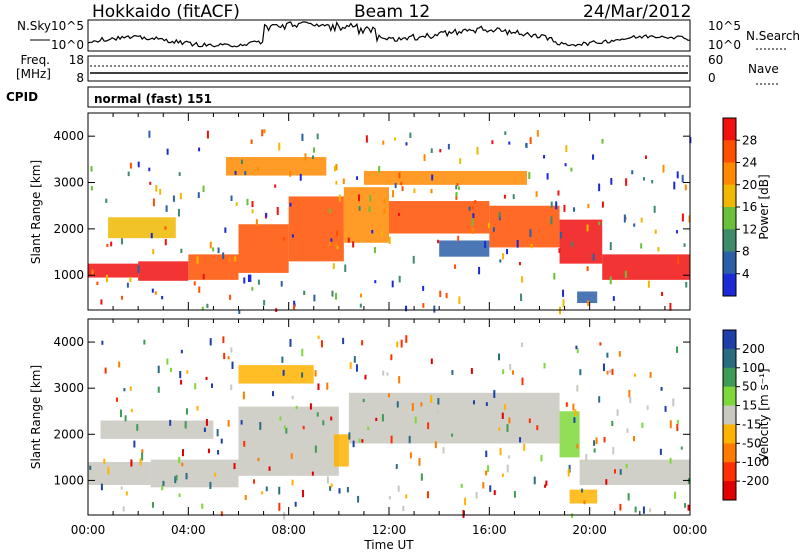 Image resolution: width=800 pixels, height=554 pixels. I want to click on time-tick-label: 00:00, so click(690, 530).